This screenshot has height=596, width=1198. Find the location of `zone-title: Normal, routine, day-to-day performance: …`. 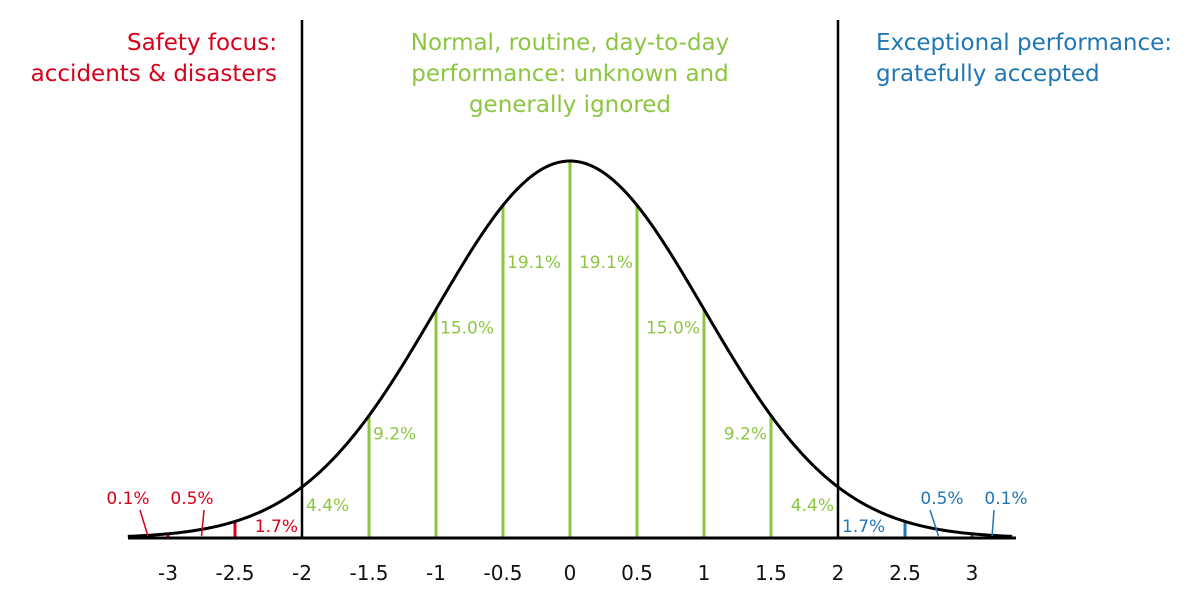

zone-title: Normal, routine, day-to-day performance: … is located at coordinates (570, 74).